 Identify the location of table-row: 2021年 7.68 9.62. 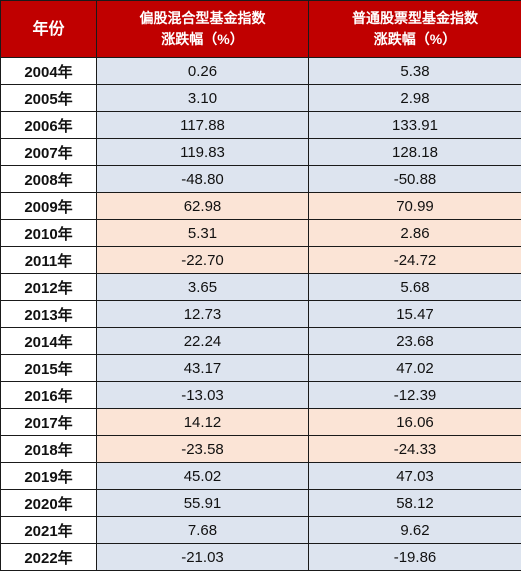
(260, 530).